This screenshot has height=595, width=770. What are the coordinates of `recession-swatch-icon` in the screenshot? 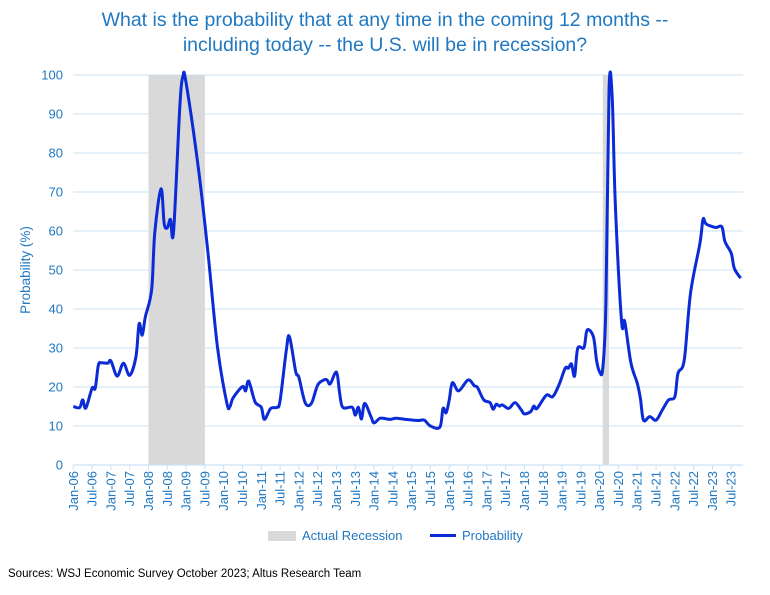 It's located at (282, 535).